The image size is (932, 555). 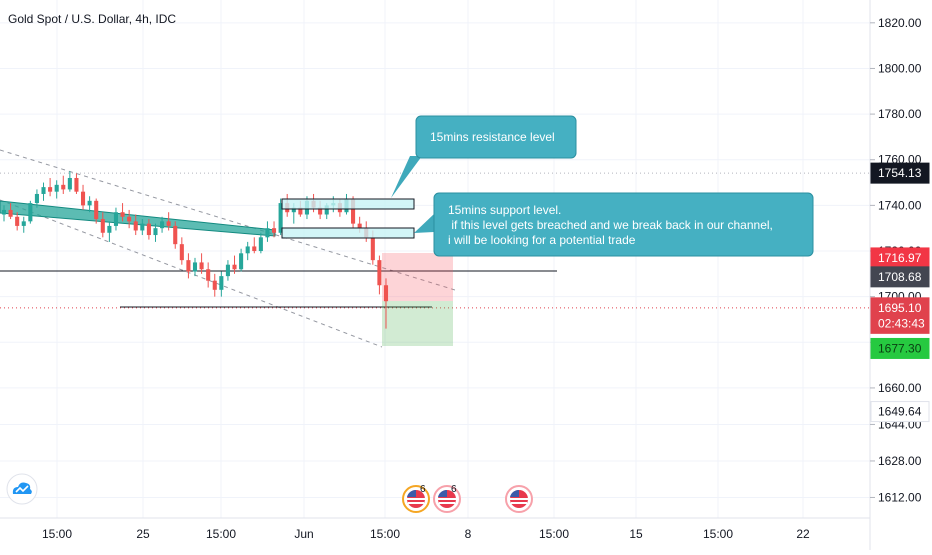 I want to click on price-label: 1677.30, so click(x=900, y=348).